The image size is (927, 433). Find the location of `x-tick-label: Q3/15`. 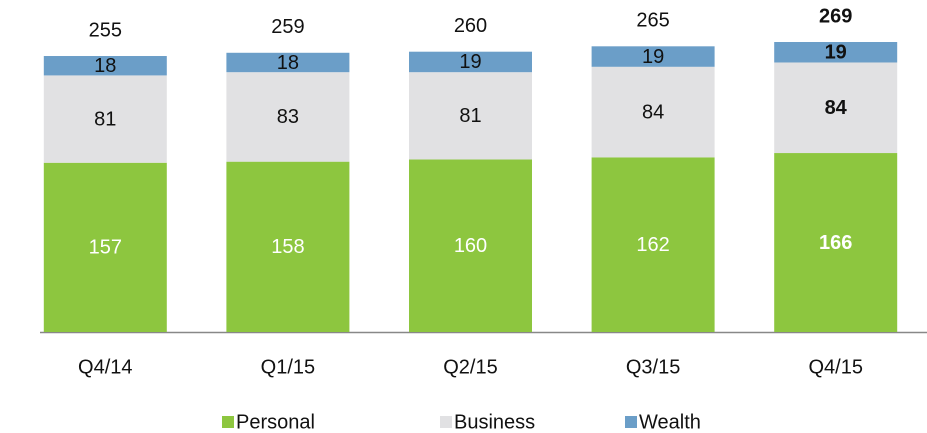

x-tick-label: Q3/15 is located at coordinates (653, 367).